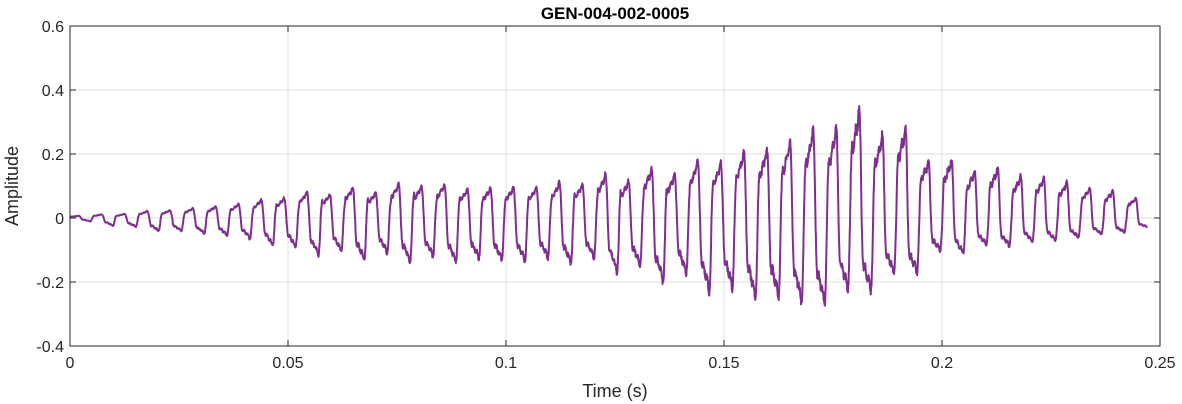 This screenshot has height=404, width=1182. What do you see at coordinates (614, 391) in the screenshot?
I see `x-axis-label: Time (s)` at bounding box center [614, 391].